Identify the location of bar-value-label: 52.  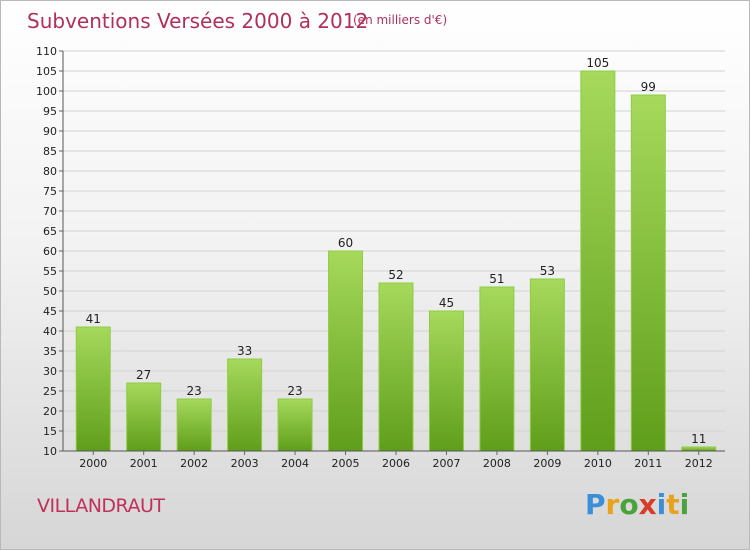
(395, 275).